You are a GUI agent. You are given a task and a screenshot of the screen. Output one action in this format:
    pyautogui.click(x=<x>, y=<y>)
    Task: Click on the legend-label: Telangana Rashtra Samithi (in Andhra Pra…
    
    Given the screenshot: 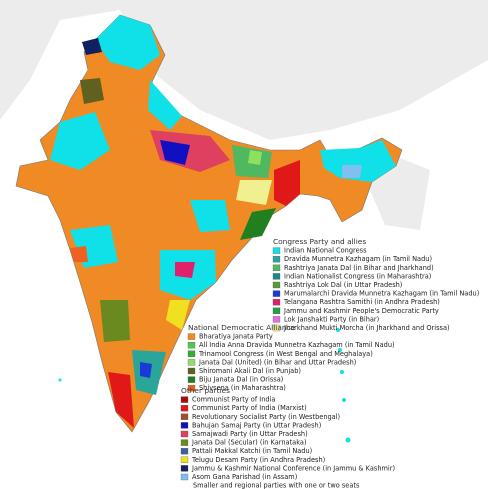 What is the action you would take?
    pyautogui.click(x=361, y=302)
    